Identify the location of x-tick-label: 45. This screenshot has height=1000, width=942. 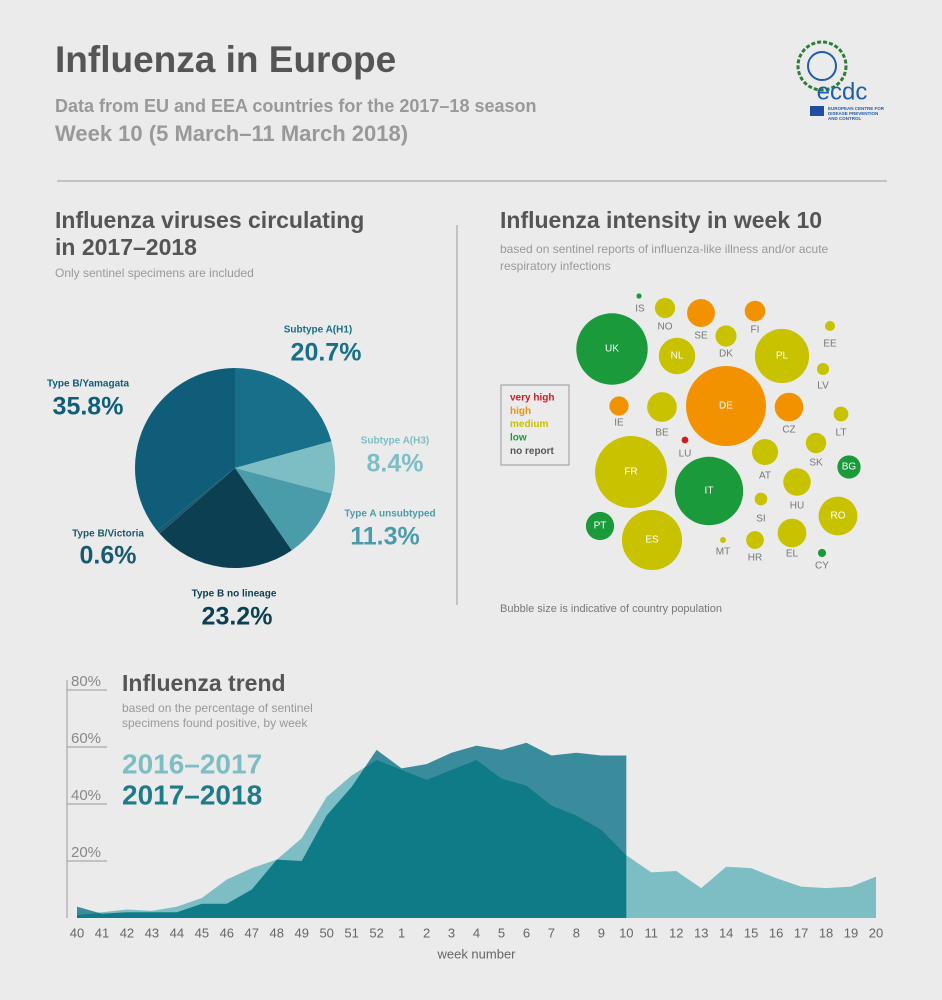
(202, 932).